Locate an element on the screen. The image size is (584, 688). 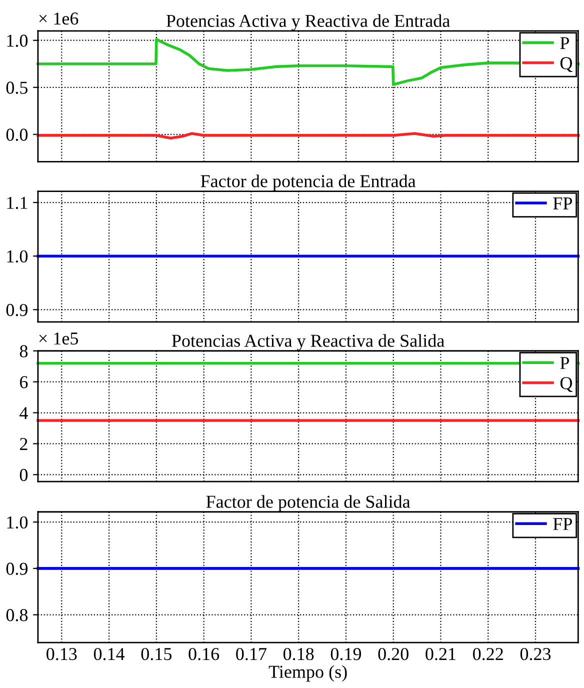
chart-title: Potencias Activa y Reactiva de Salida is located at coordinates (308, 342).